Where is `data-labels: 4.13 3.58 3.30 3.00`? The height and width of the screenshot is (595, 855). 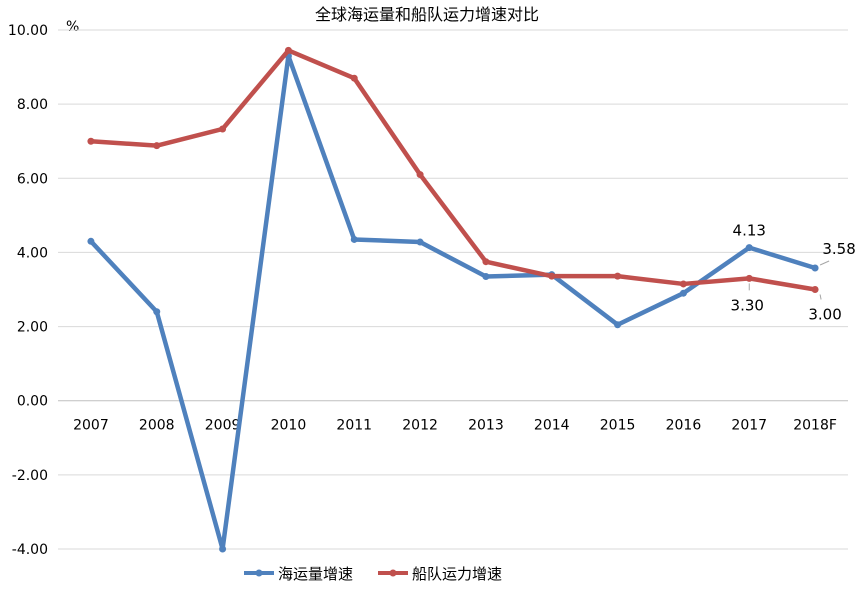
data-labels: 4.13 3.58 3.30 3.00 is located at coordinates (793, 273).